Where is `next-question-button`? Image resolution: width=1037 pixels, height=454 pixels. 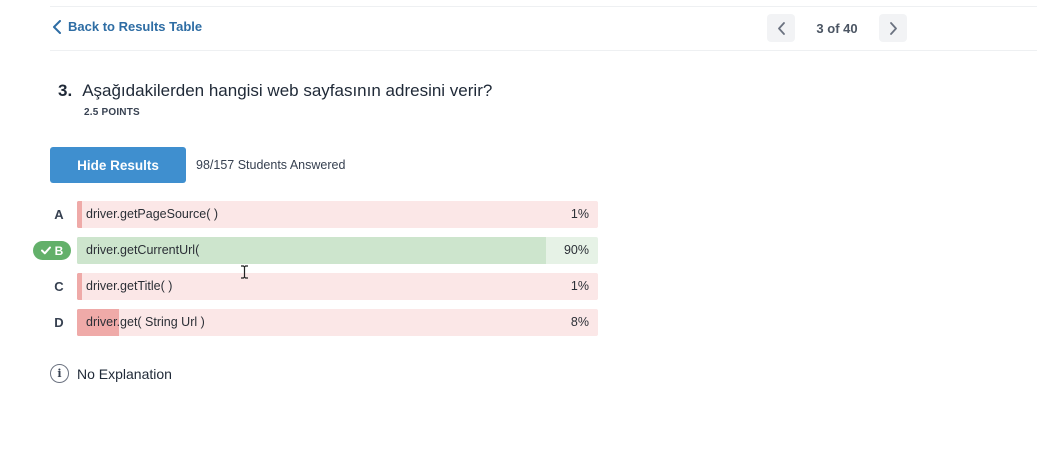
next-question-button is located at coordinates (893, 28).